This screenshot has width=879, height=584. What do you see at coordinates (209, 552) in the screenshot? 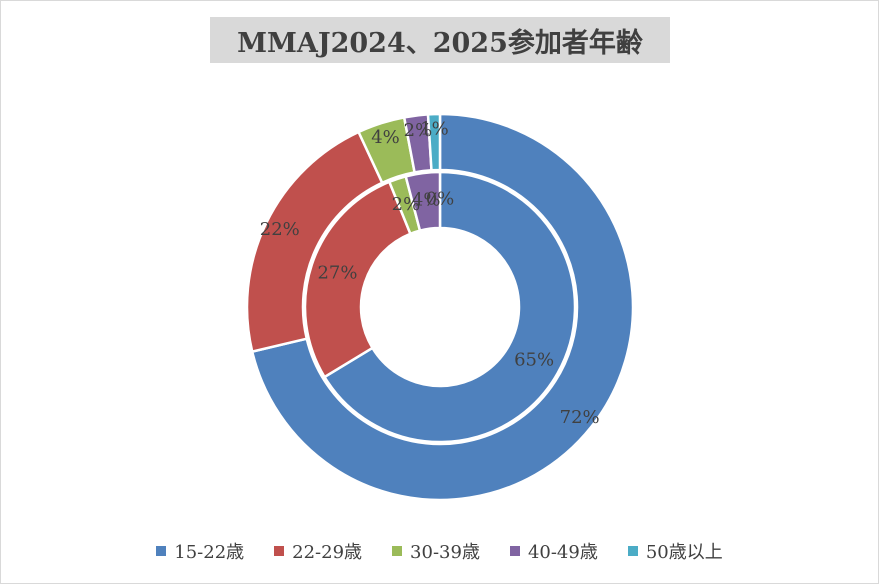
I see `legend-label: 15-22歳` at bounding box center [209, 552].